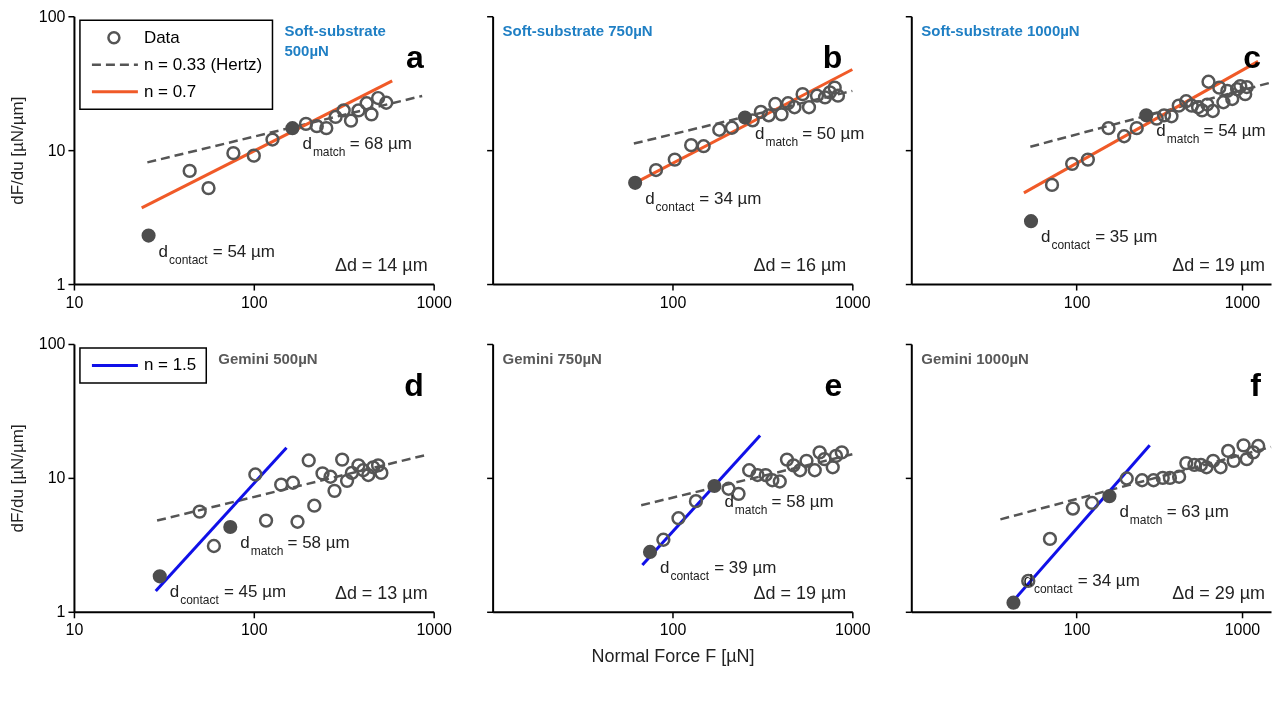 The height and width of the screenshot is (720, 1287). What do you see at coordinates (170, 365) in the screenshot?
I see `legend-label: n = 1.5` at bounding box center [170, 365].